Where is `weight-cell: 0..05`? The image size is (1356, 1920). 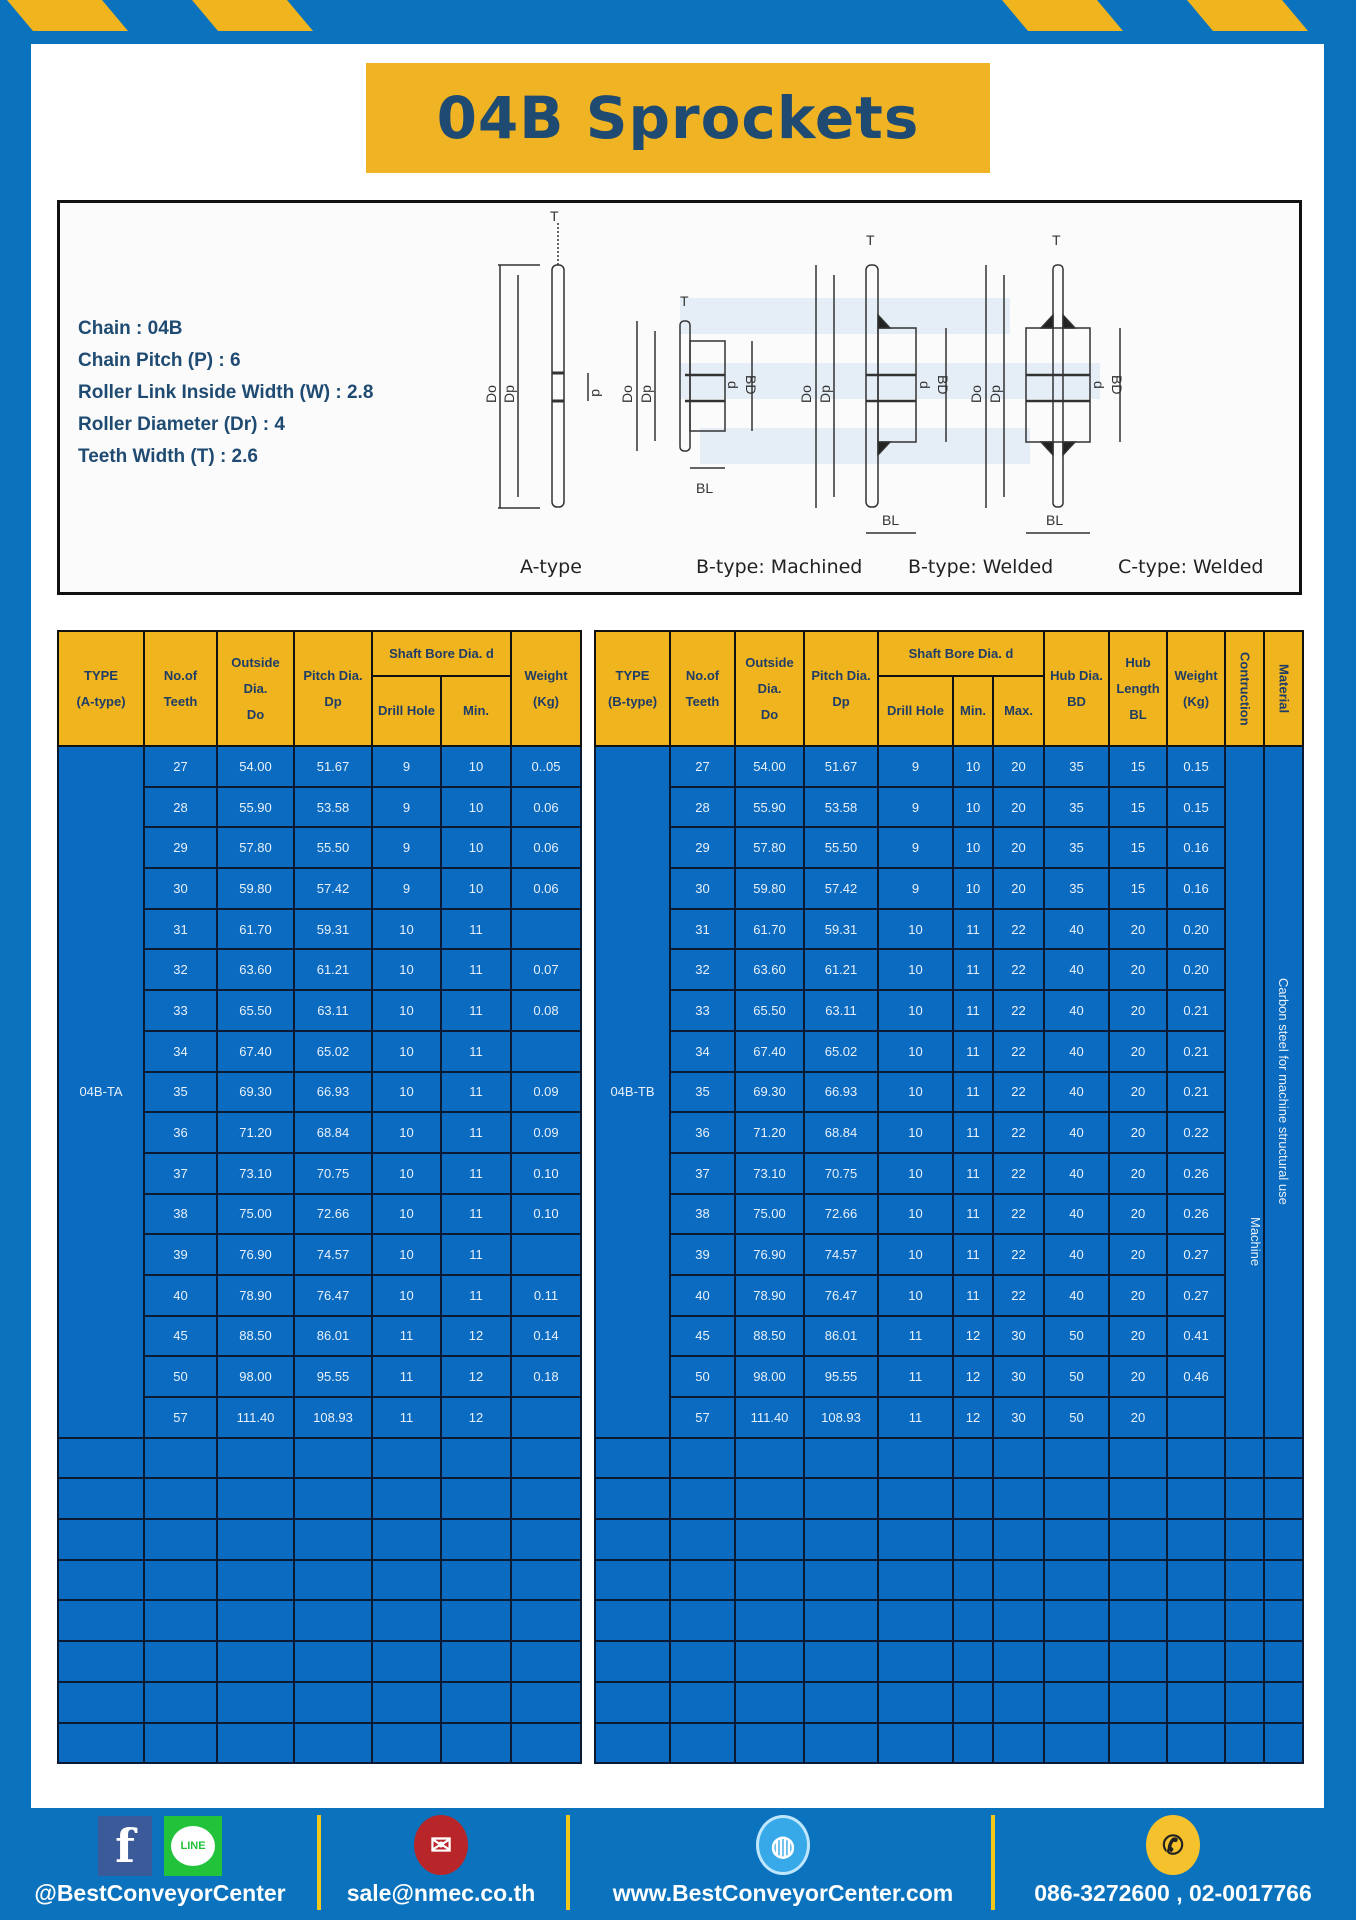 weight-cell: 0..05 is located at coordinates (546, 766).